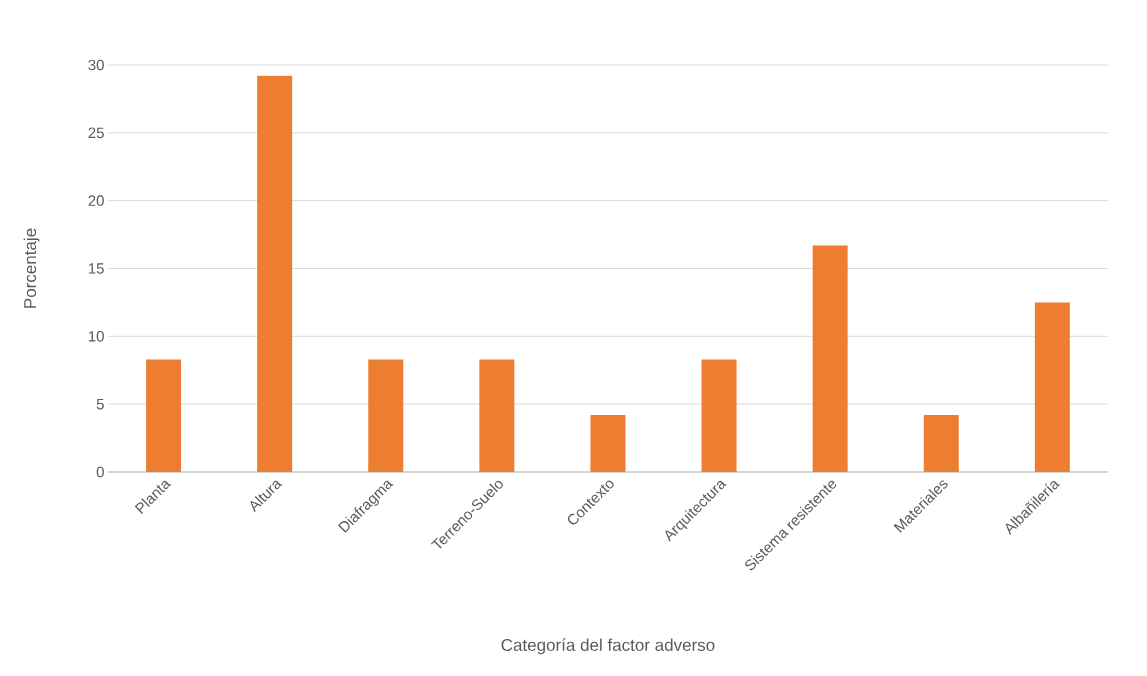 The image size is (1147, 676). What do you see at coordinates (96, 133) in the screenshot?
I see `y-tick-label: 25` at bounding box center [96, 133].